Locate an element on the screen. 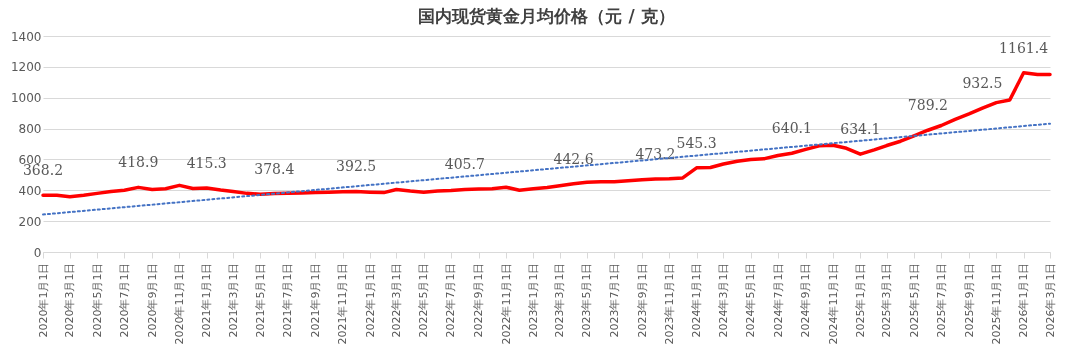 This screenshot has width=1080, height=350. x-tick-label: 2022年1月1日 is located at coordinates (370, 300).